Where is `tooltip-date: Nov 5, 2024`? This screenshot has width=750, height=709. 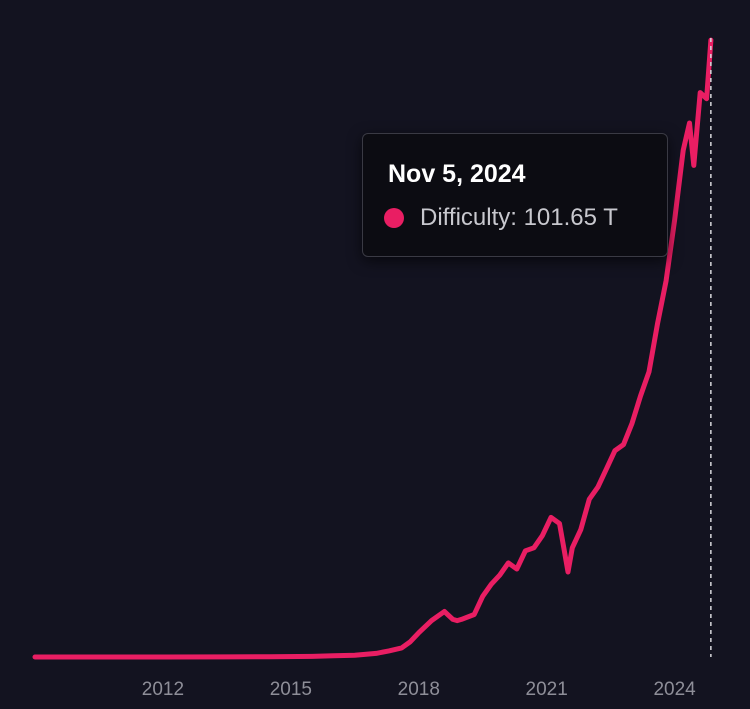
tooltip-date: Nov 5, 2024 is located at coordinates (457, 174).